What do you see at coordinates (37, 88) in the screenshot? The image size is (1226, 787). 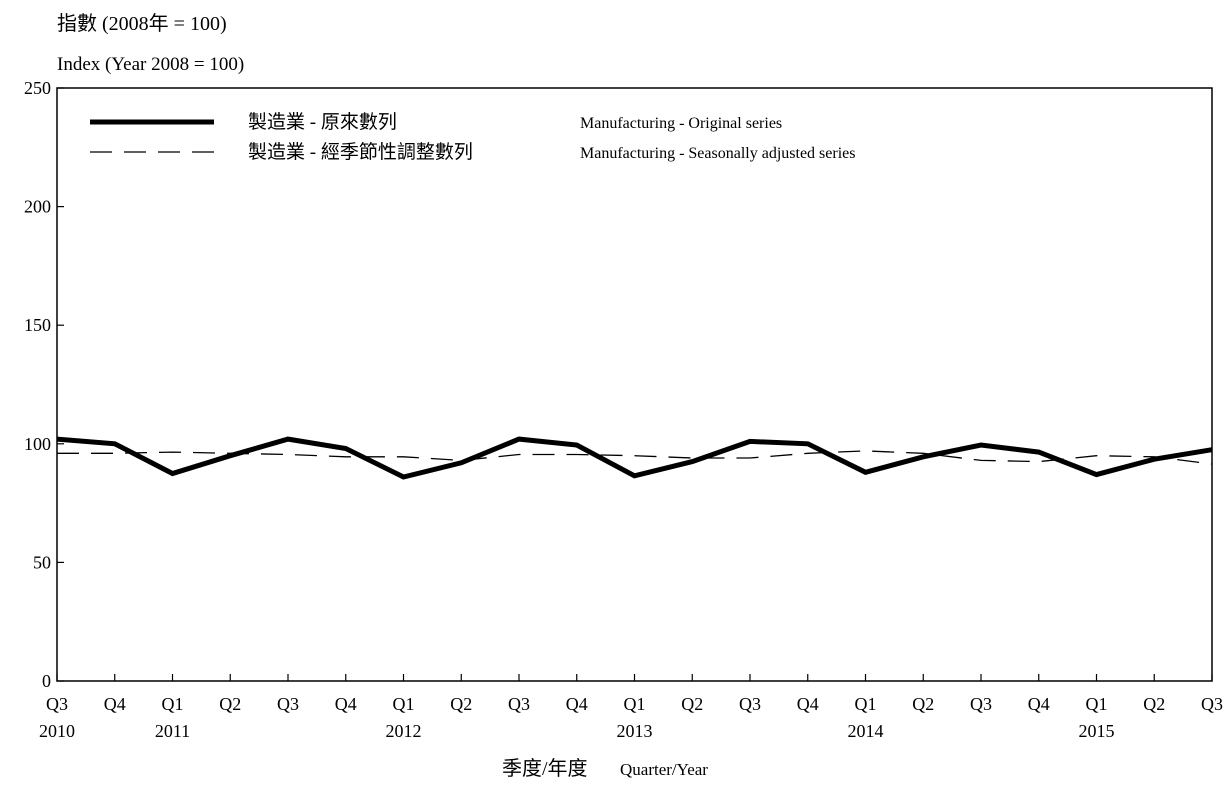 I see `y-tick-label: 250` at bounding box center [37, 88].